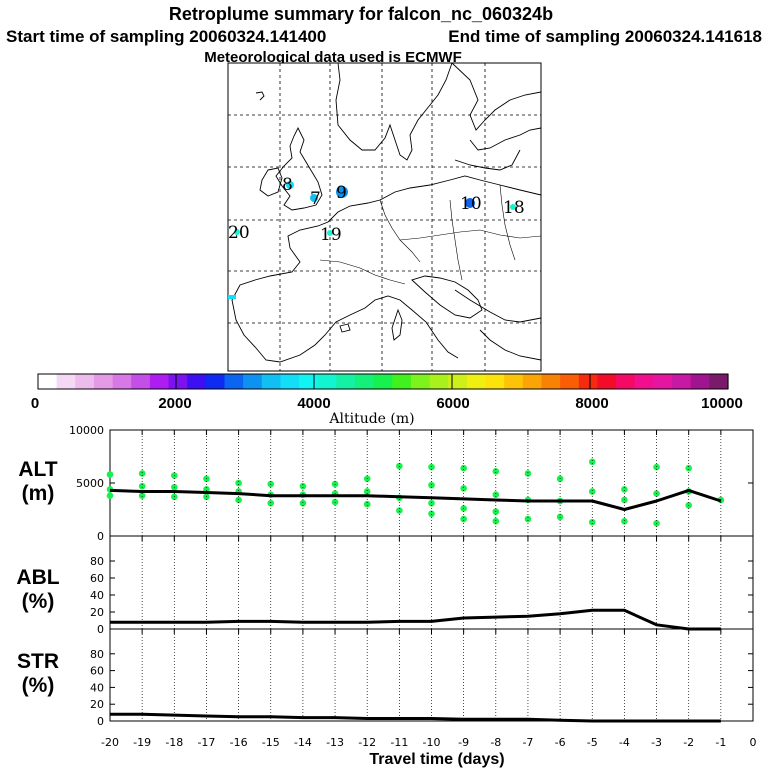 The image size is (768, 768). What do you see at coordinates (97, 687) in the screenshot?
I see `str-y-tick-label: 40` at bounding box center [97, 687].